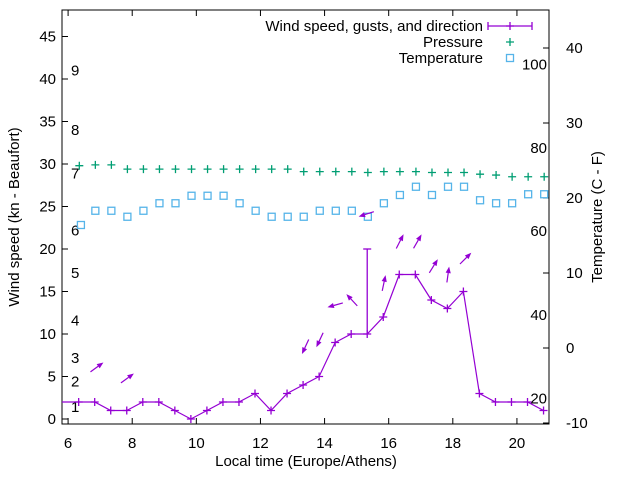 The image size is (640, 480). What do you see at coordinates (196, 443) in the screenshot?
I see `x-tick-label: 10` at bounding box center [196, 443].